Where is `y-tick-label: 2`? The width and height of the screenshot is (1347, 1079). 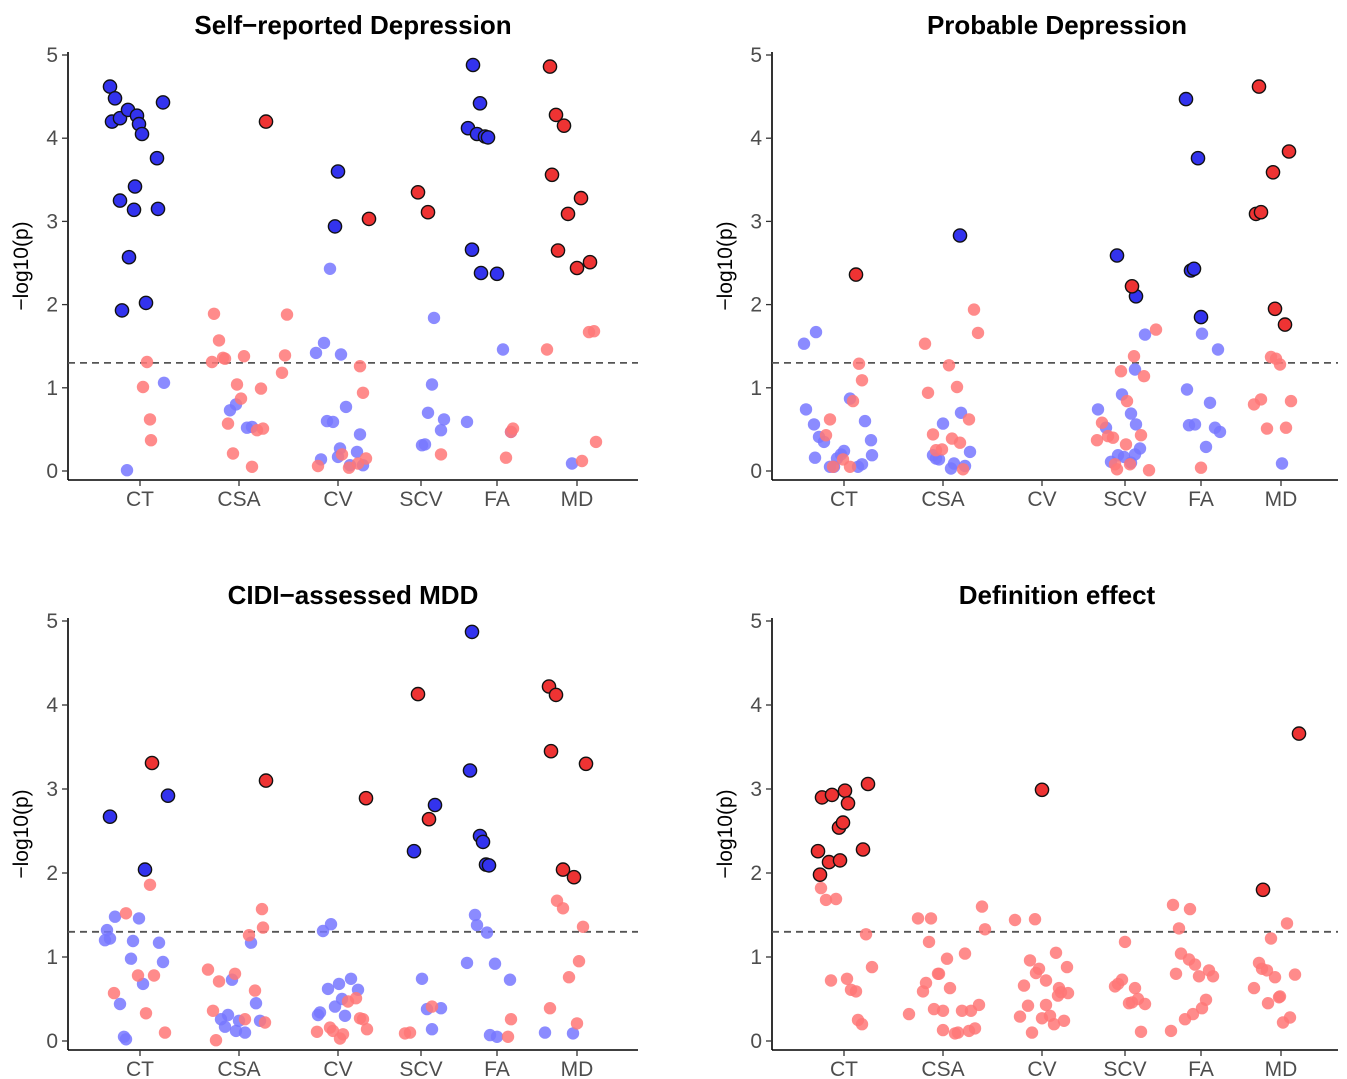
y-tick-label: 2 is located at coordinates (756, 873).